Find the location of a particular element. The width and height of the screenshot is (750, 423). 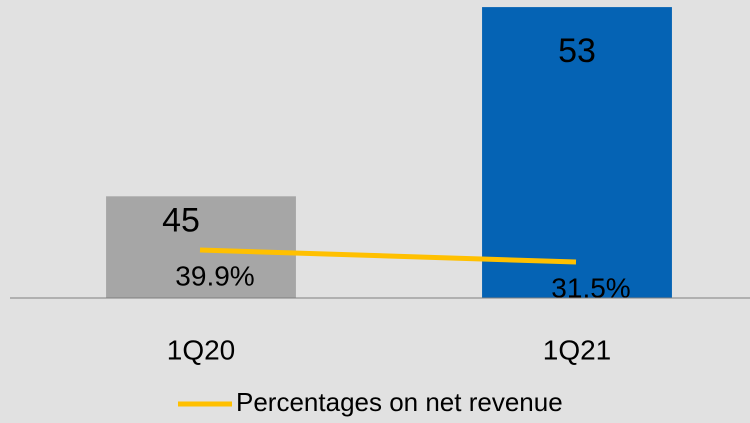

bar is located at coordinates (201, 247).